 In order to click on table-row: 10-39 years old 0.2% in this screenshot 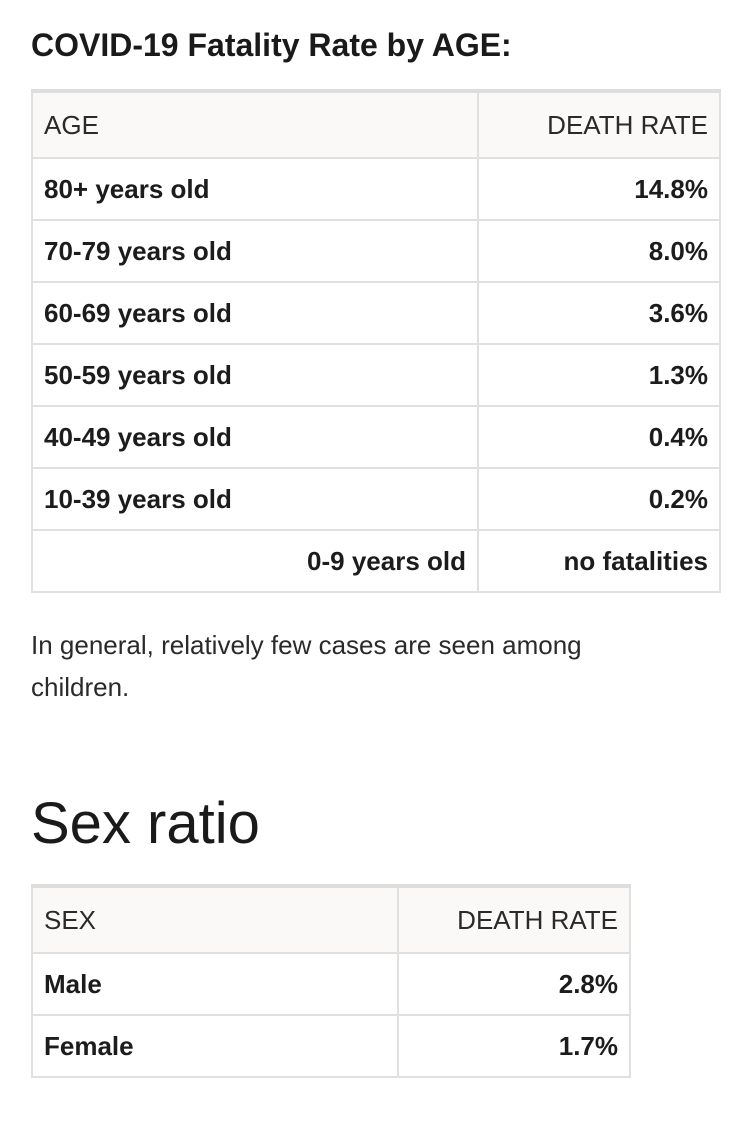, I will do `click(376, 499)`.